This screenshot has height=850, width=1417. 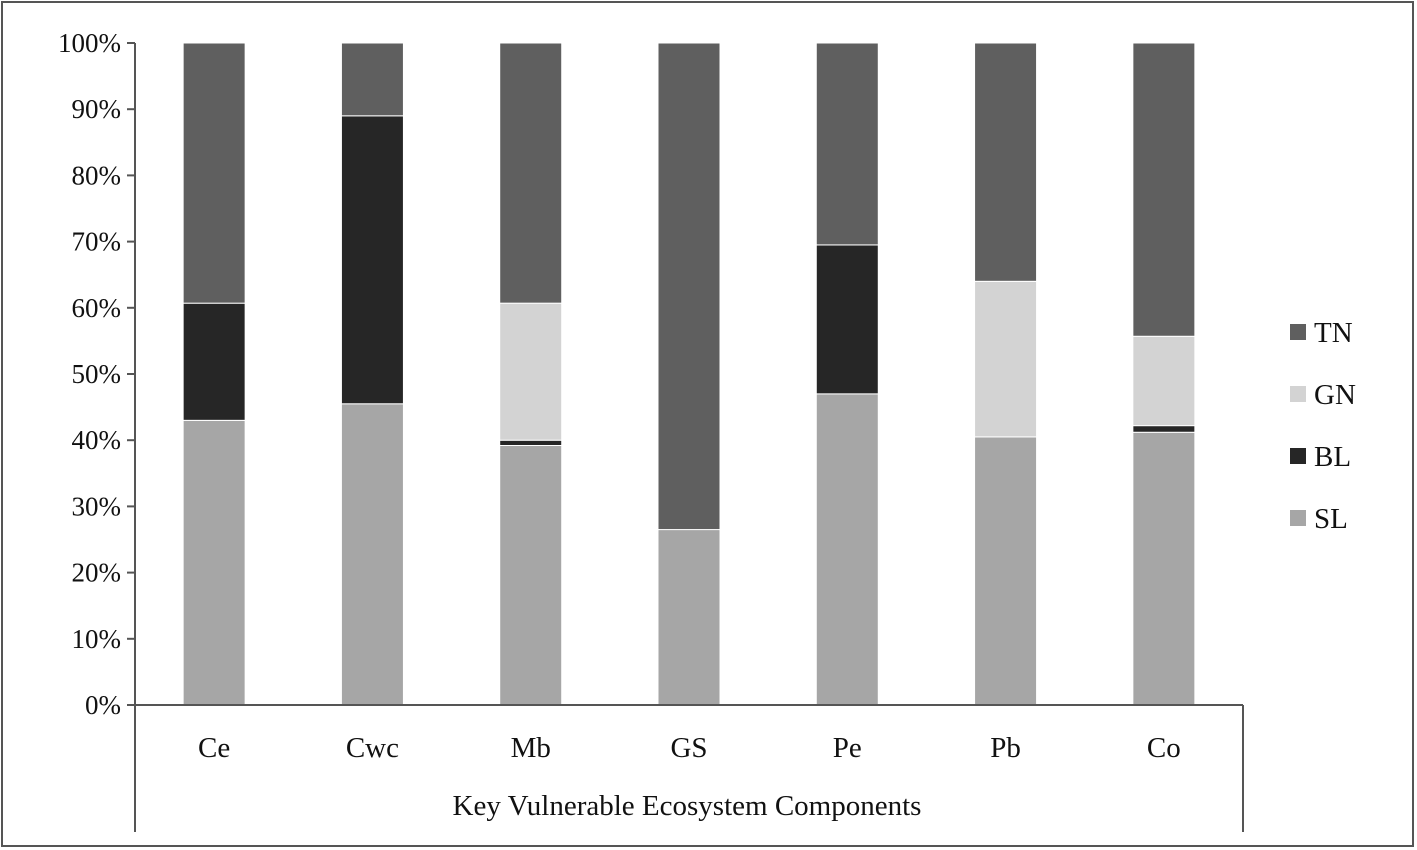 I want to click on bar-segment-tn-mb, so click(x=531, y=173).